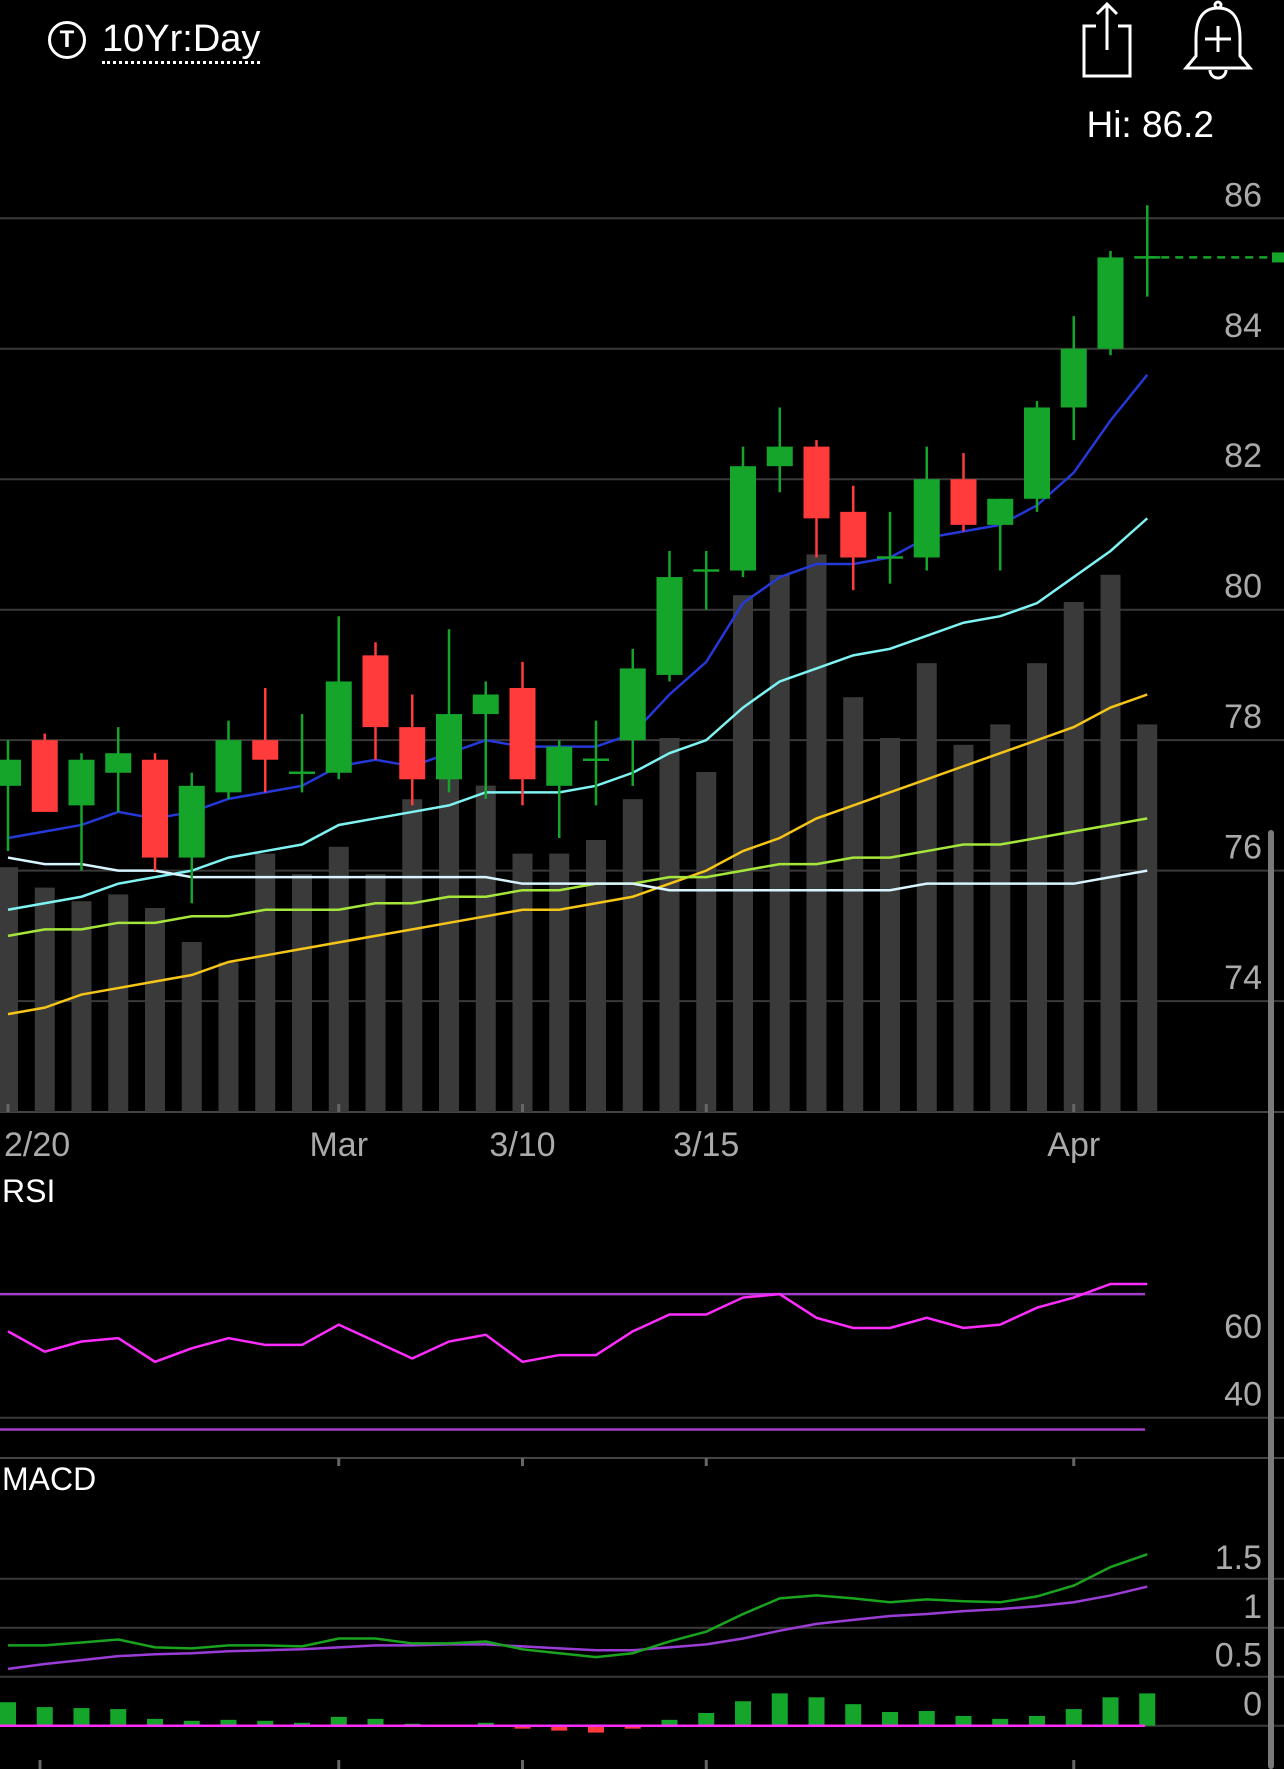 Image resolution: width=1284 pixels, height=1769 pixels. Describe the element at coordinates (642, 50) in the screenshot. I see `chart-header: T 10Yr:Day` at that location.